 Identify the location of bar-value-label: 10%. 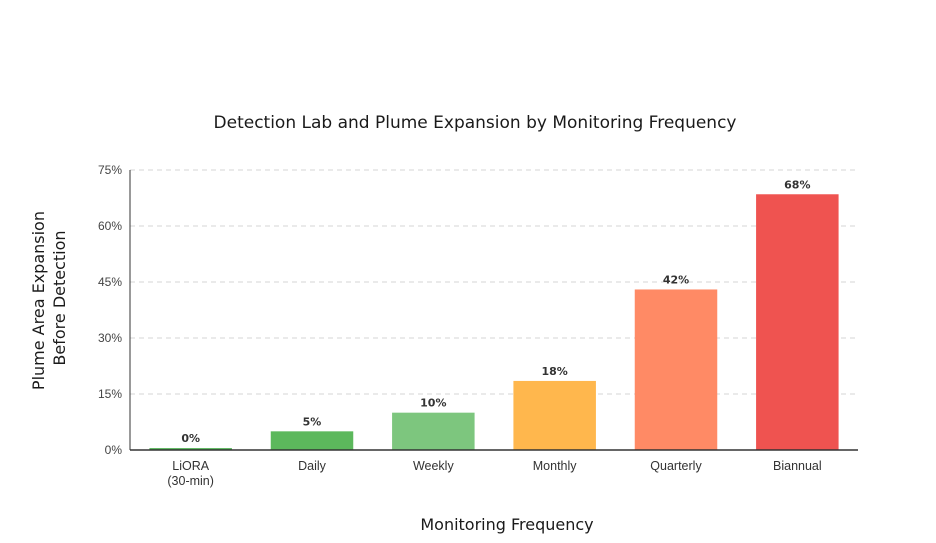
(433, 403).